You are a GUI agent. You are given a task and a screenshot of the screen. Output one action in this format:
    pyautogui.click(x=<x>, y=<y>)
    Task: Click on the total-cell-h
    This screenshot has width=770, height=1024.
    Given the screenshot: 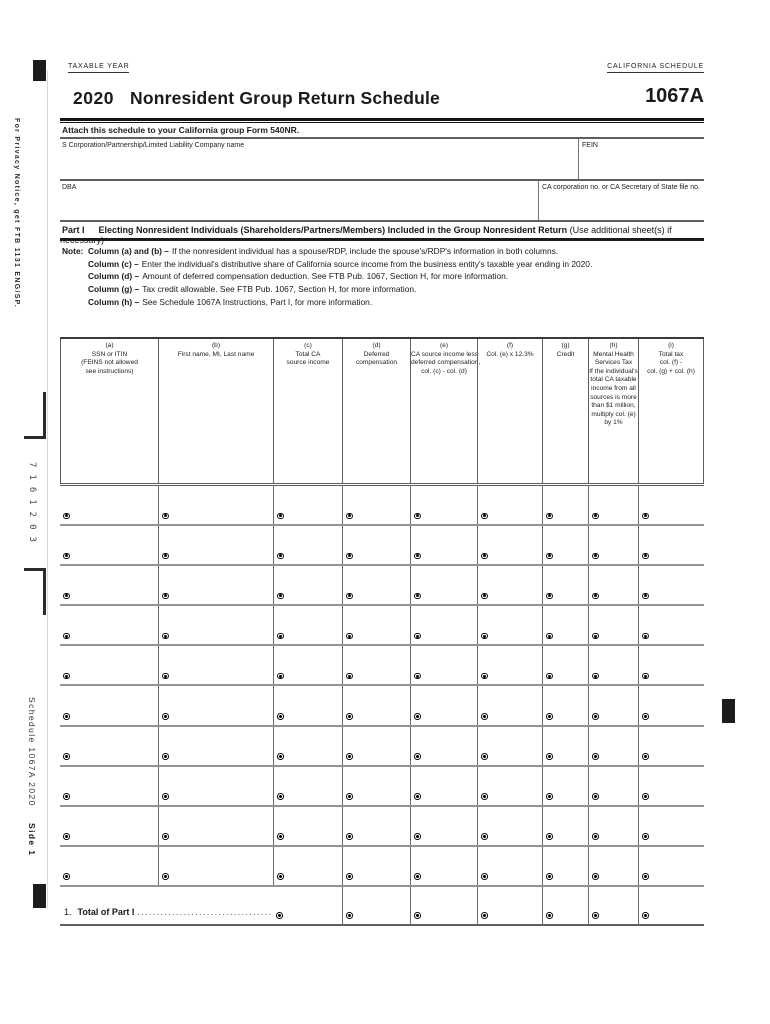 What is the action you would take?
    pyautogui.click(x=613, y=905)
    